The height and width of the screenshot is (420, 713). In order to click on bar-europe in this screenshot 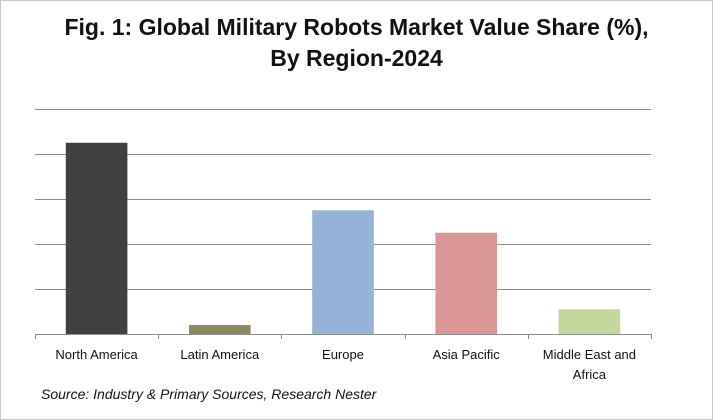, I will do `click(343, 272)`.